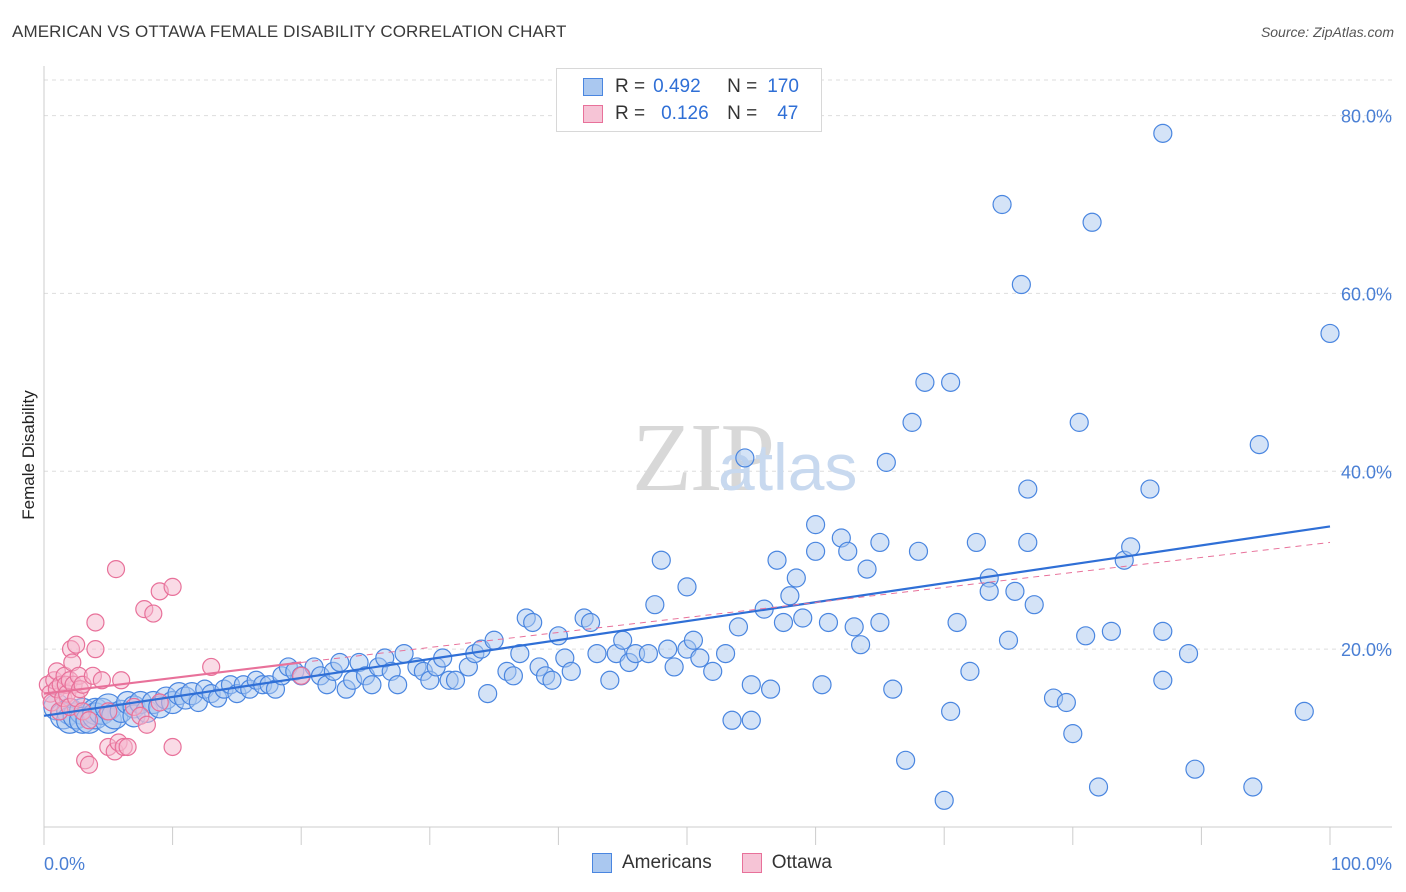  What do you see at coordinates (1366, 472) in the screenshot?
I see `y-tick-label: 40.0%` at bounding box center [1366, 472].